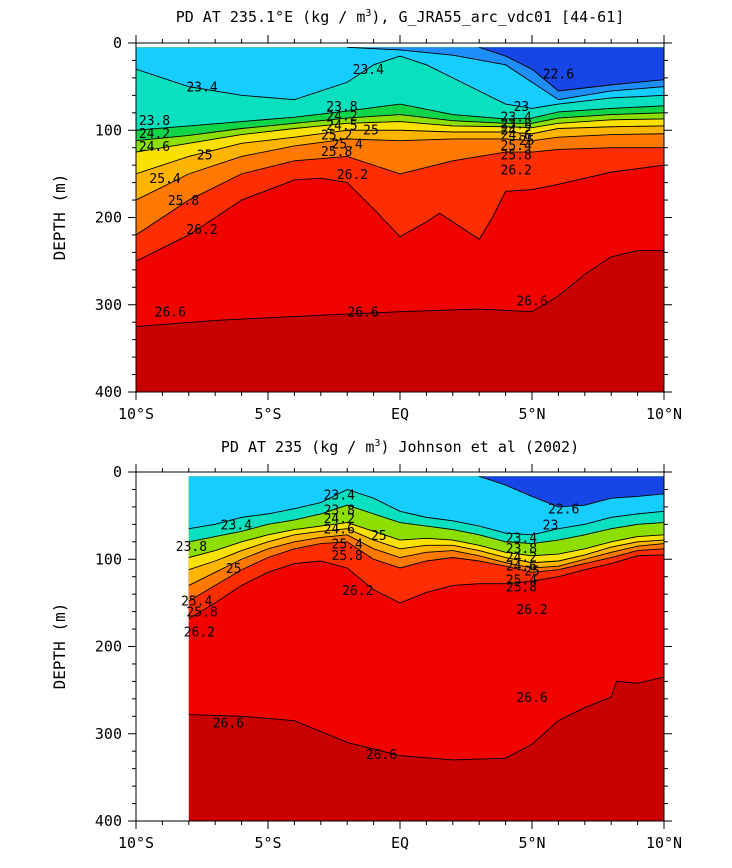  Describe the element at coordinates (336, 136) in the screenshot. I see `contour-label: 25.2` at that location.